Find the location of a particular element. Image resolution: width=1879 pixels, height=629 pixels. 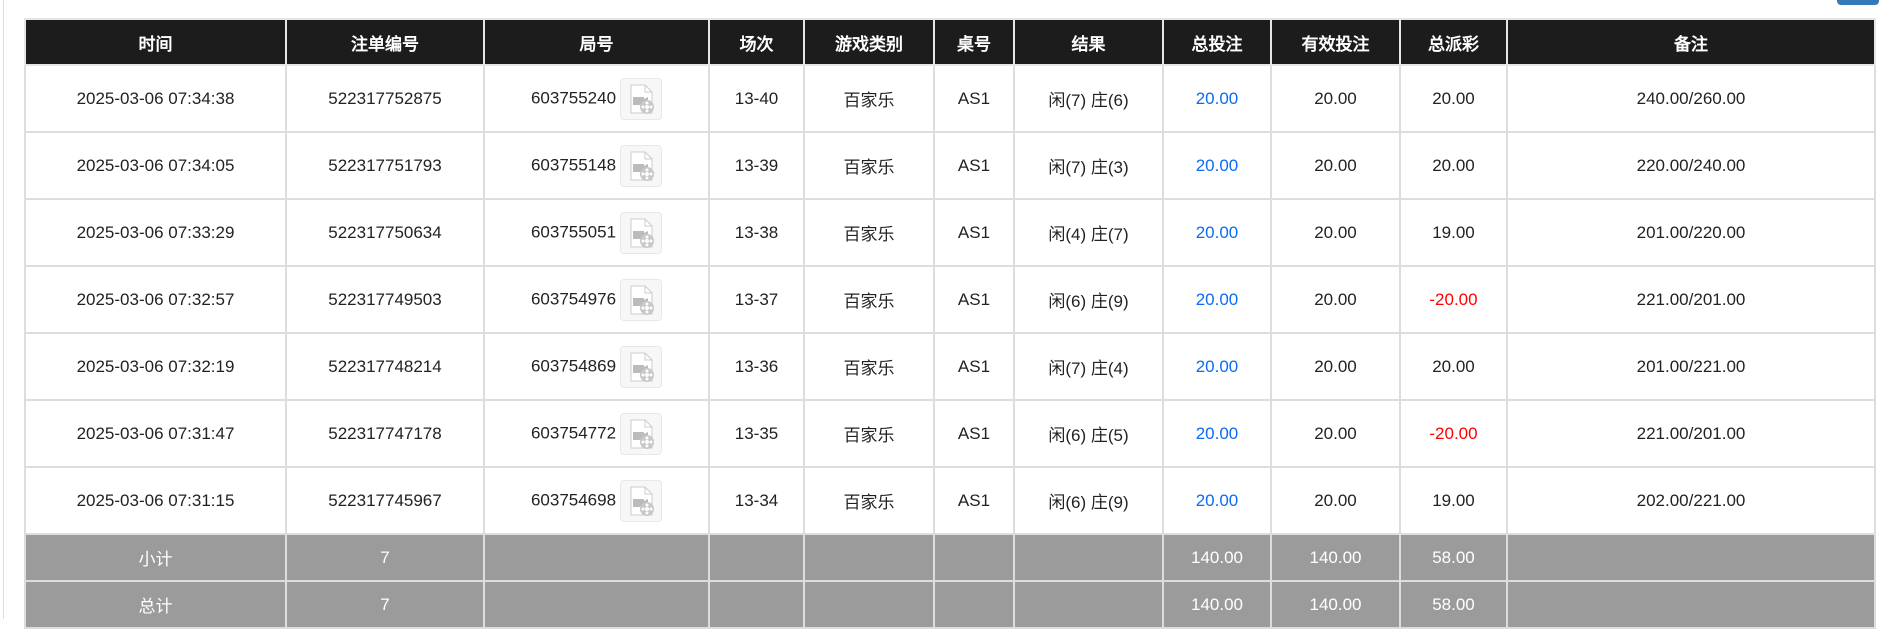

top-right-button is located at coordinates (1858, 2).